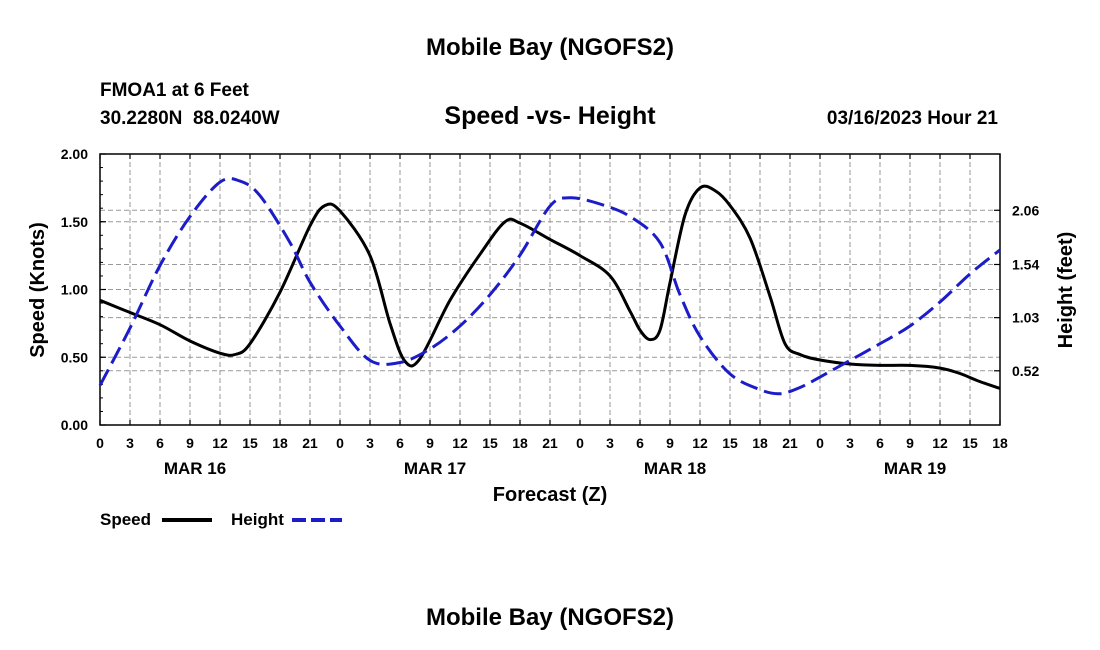 The height and width of the screenshot is (650, 1100). What do you see at coordinates (175, 90) in the screenshot?
I see `station-label: FMOA1 at 6 Feet` at bounding box center [175, 90].